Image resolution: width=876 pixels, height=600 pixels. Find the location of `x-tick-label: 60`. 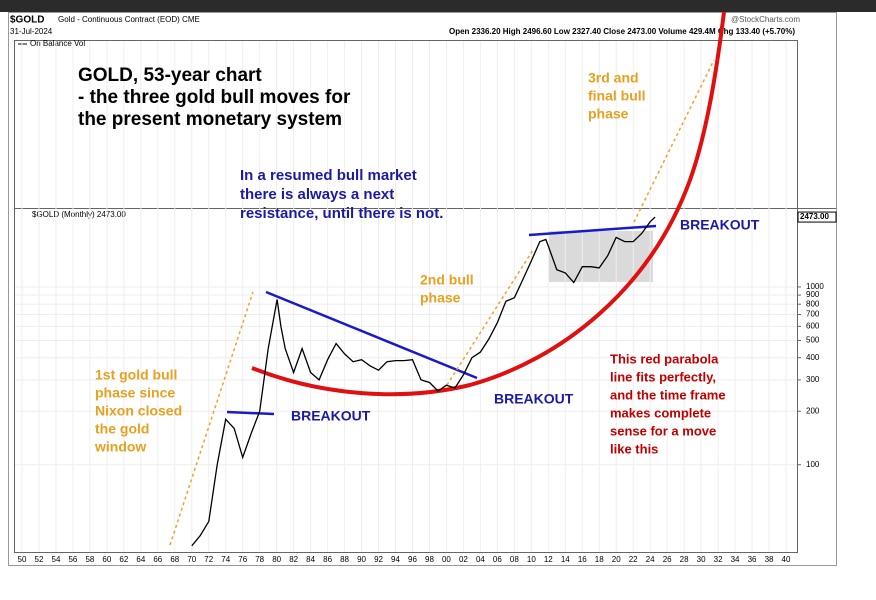

x-tick-label: 60 is located at coordinates (106, 559).